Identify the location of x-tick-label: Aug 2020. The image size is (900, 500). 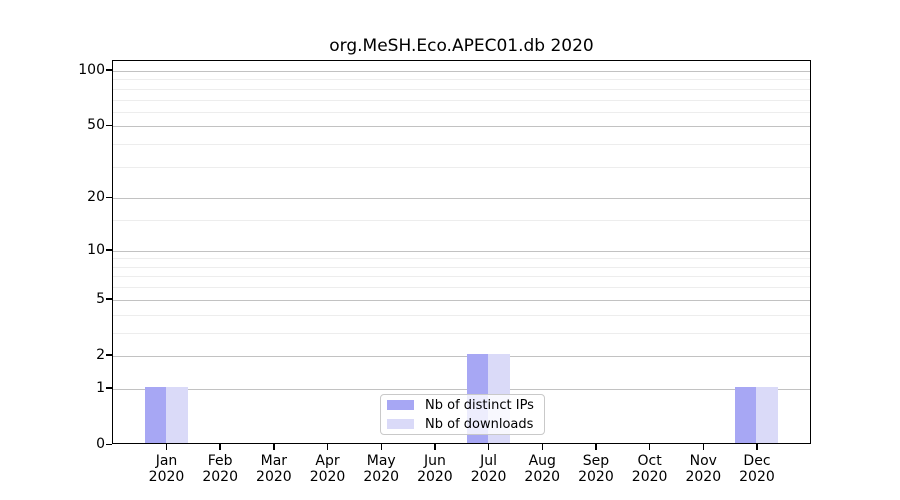
(542, 469).